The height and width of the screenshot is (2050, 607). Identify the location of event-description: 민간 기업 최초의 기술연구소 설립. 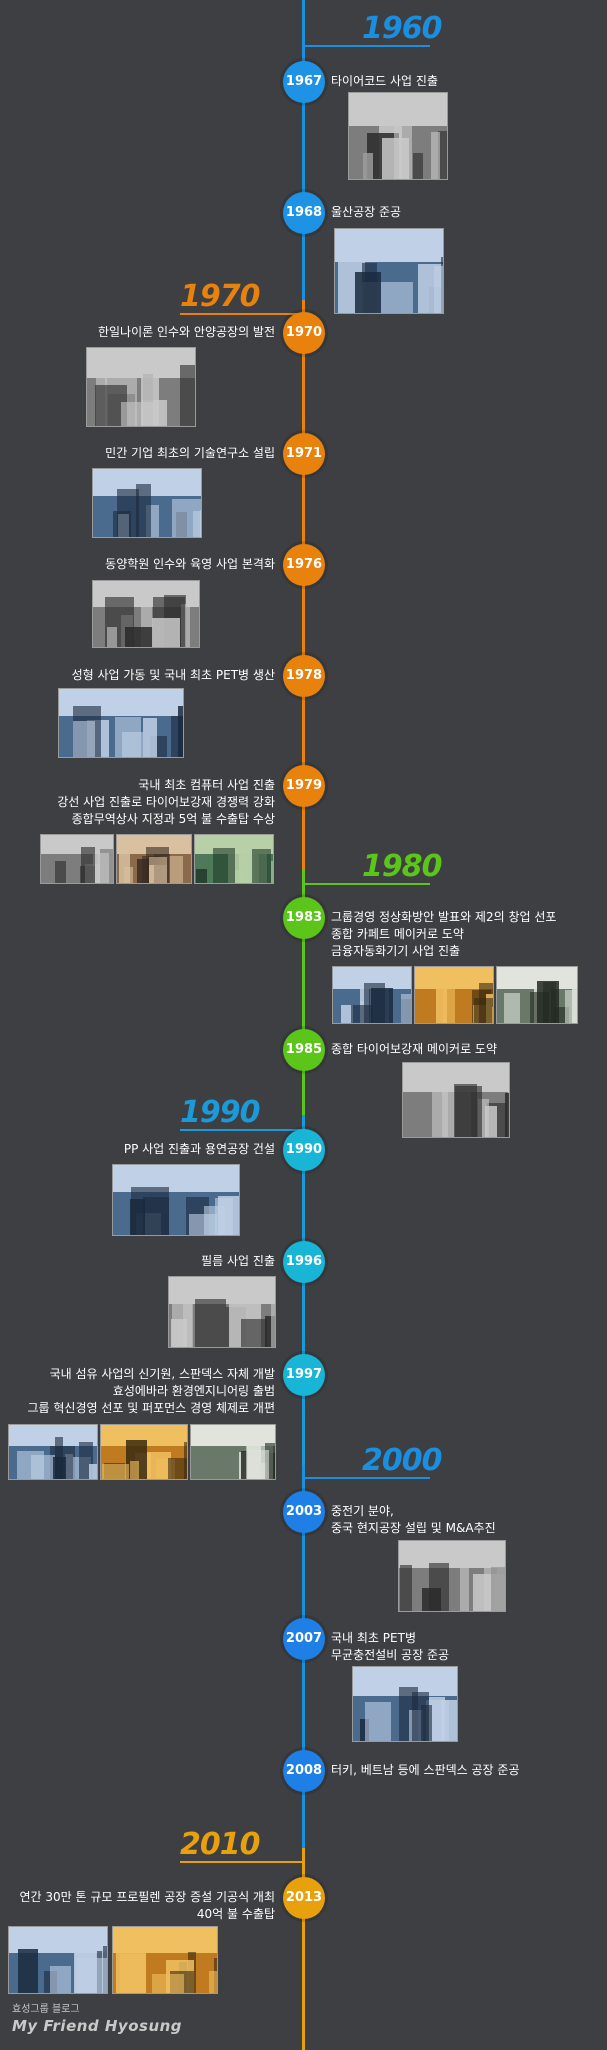
(190, 453).